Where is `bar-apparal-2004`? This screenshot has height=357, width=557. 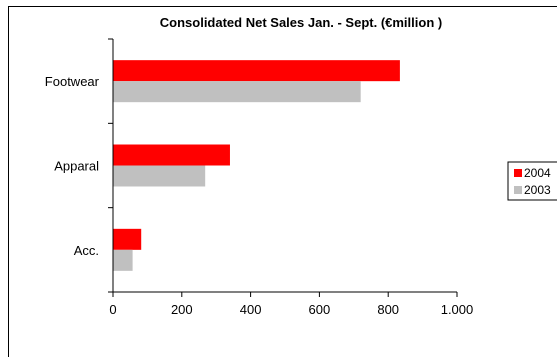
bar-apparal-2004 is located at coordinates (171, 155).